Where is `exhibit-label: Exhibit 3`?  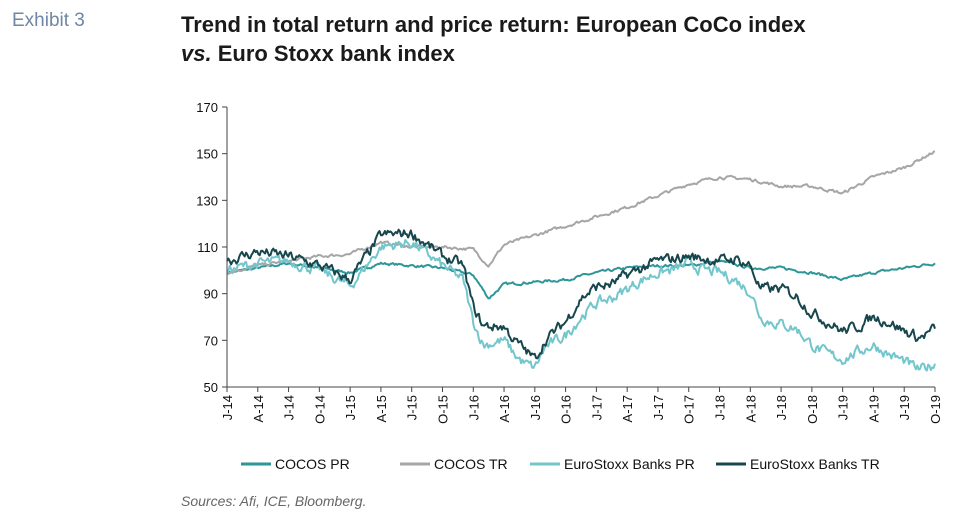
exhibit-label: Exhibit 3 is located at coordinates (48, 20).